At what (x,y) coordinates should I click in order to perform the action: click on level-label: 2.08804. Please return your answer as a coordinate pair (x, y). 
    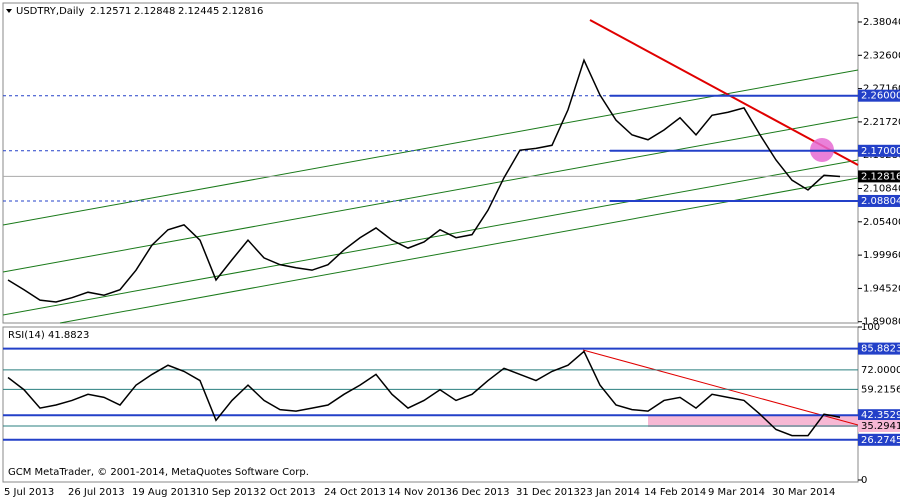
    Looking at the image, I should click on (880, 201).